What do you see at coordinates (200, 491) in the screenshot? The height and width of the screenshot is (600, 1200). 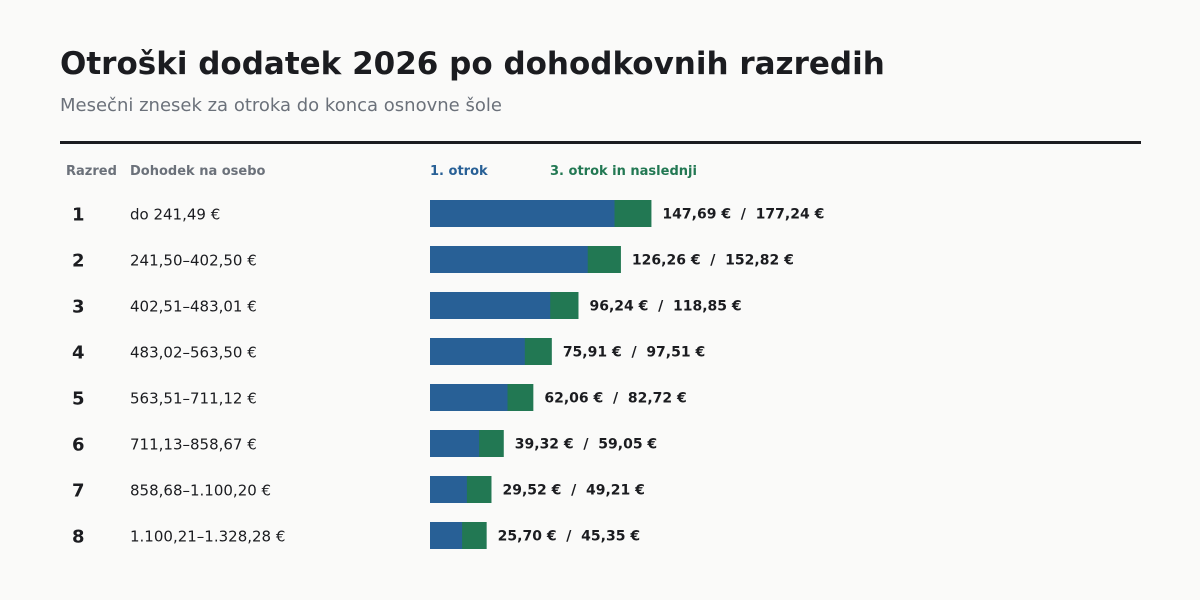 I see `income-range-label: 858,68–1.100,20 €` at bounding box center [200, 491].